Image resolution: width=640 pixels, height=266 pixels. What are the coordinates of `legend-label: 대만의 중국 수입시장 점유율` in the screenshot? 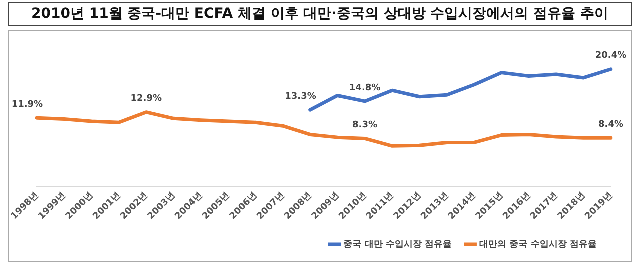 It's located at (539, 245).